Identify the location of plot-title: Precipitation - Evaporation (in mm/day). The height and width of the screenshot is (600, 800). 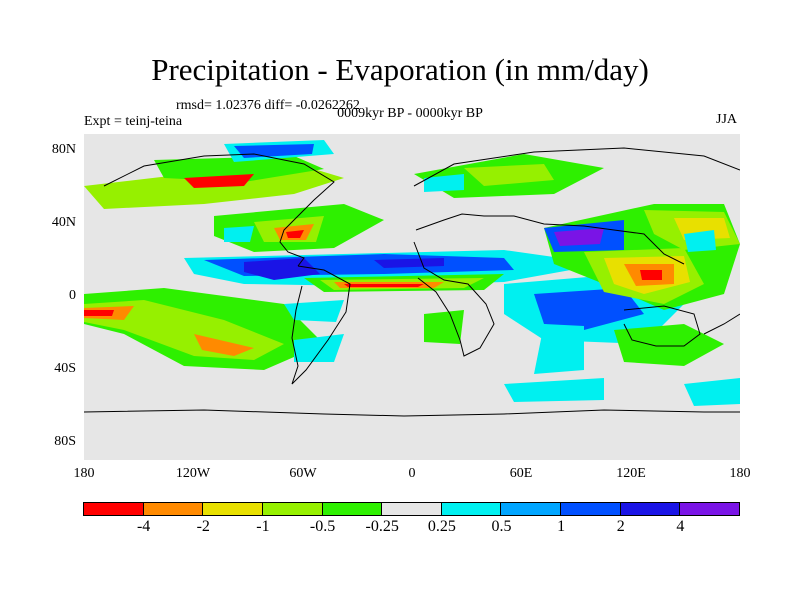
(400, 69).